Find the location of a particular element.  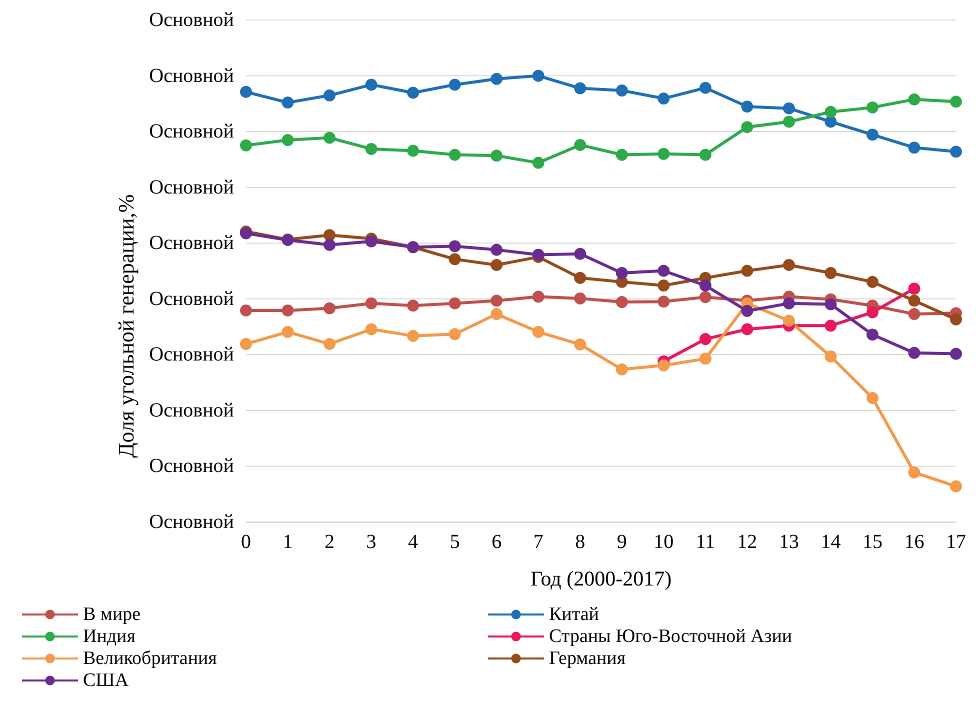

legend-label: Страны Юго-Восточной Азии is located at coordinates (670, 636).